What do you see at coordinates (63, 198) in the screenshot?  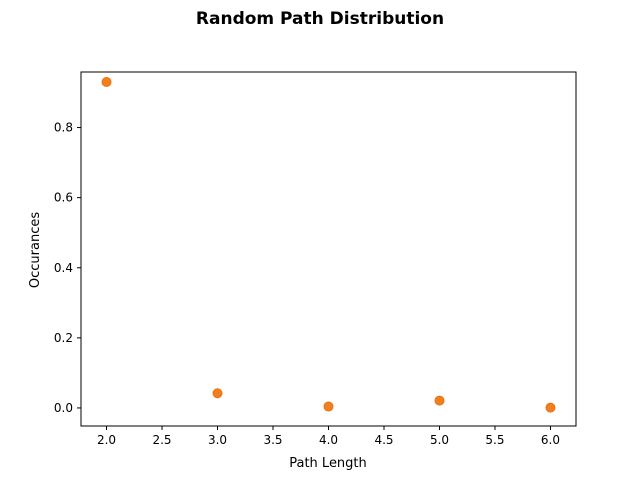 I see `y-tick-label: 0.6` at bounding box center [63, 198].